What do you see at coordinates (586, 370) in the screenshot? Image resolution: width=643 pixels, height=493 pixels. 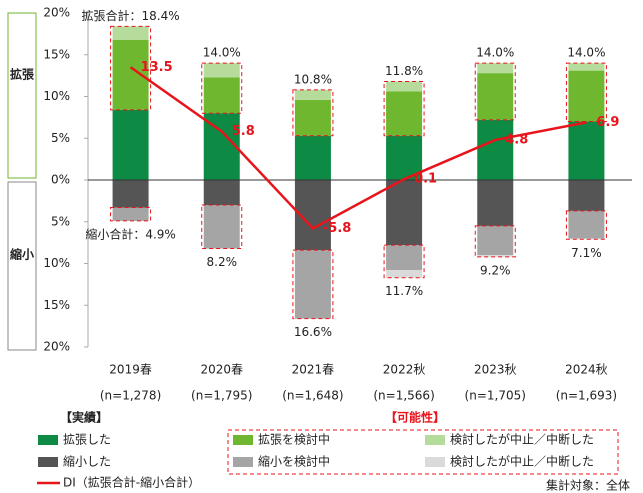 I see `x-tick-label: 2024秋` at bounding box center [586, 370].